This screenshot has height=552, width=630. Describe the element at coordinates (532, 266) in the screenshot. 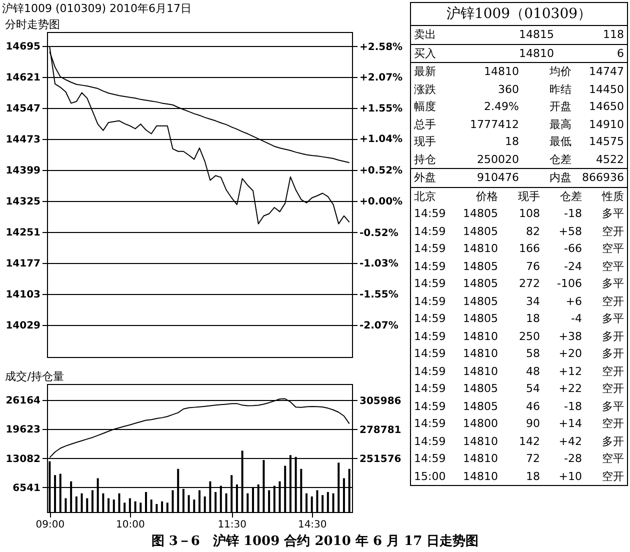

I see `text: 76` at that location.